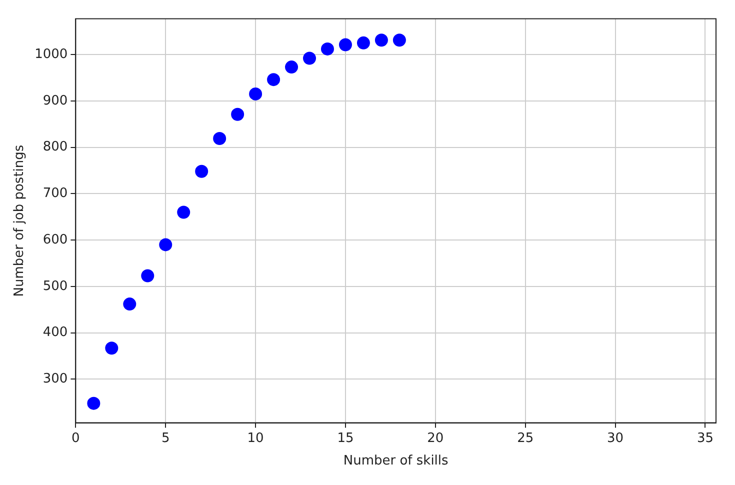  What do you see at coordinates (55, 240) in the screenshot?
I see `y-tick-label: 600` at bounding box center [55, 240].